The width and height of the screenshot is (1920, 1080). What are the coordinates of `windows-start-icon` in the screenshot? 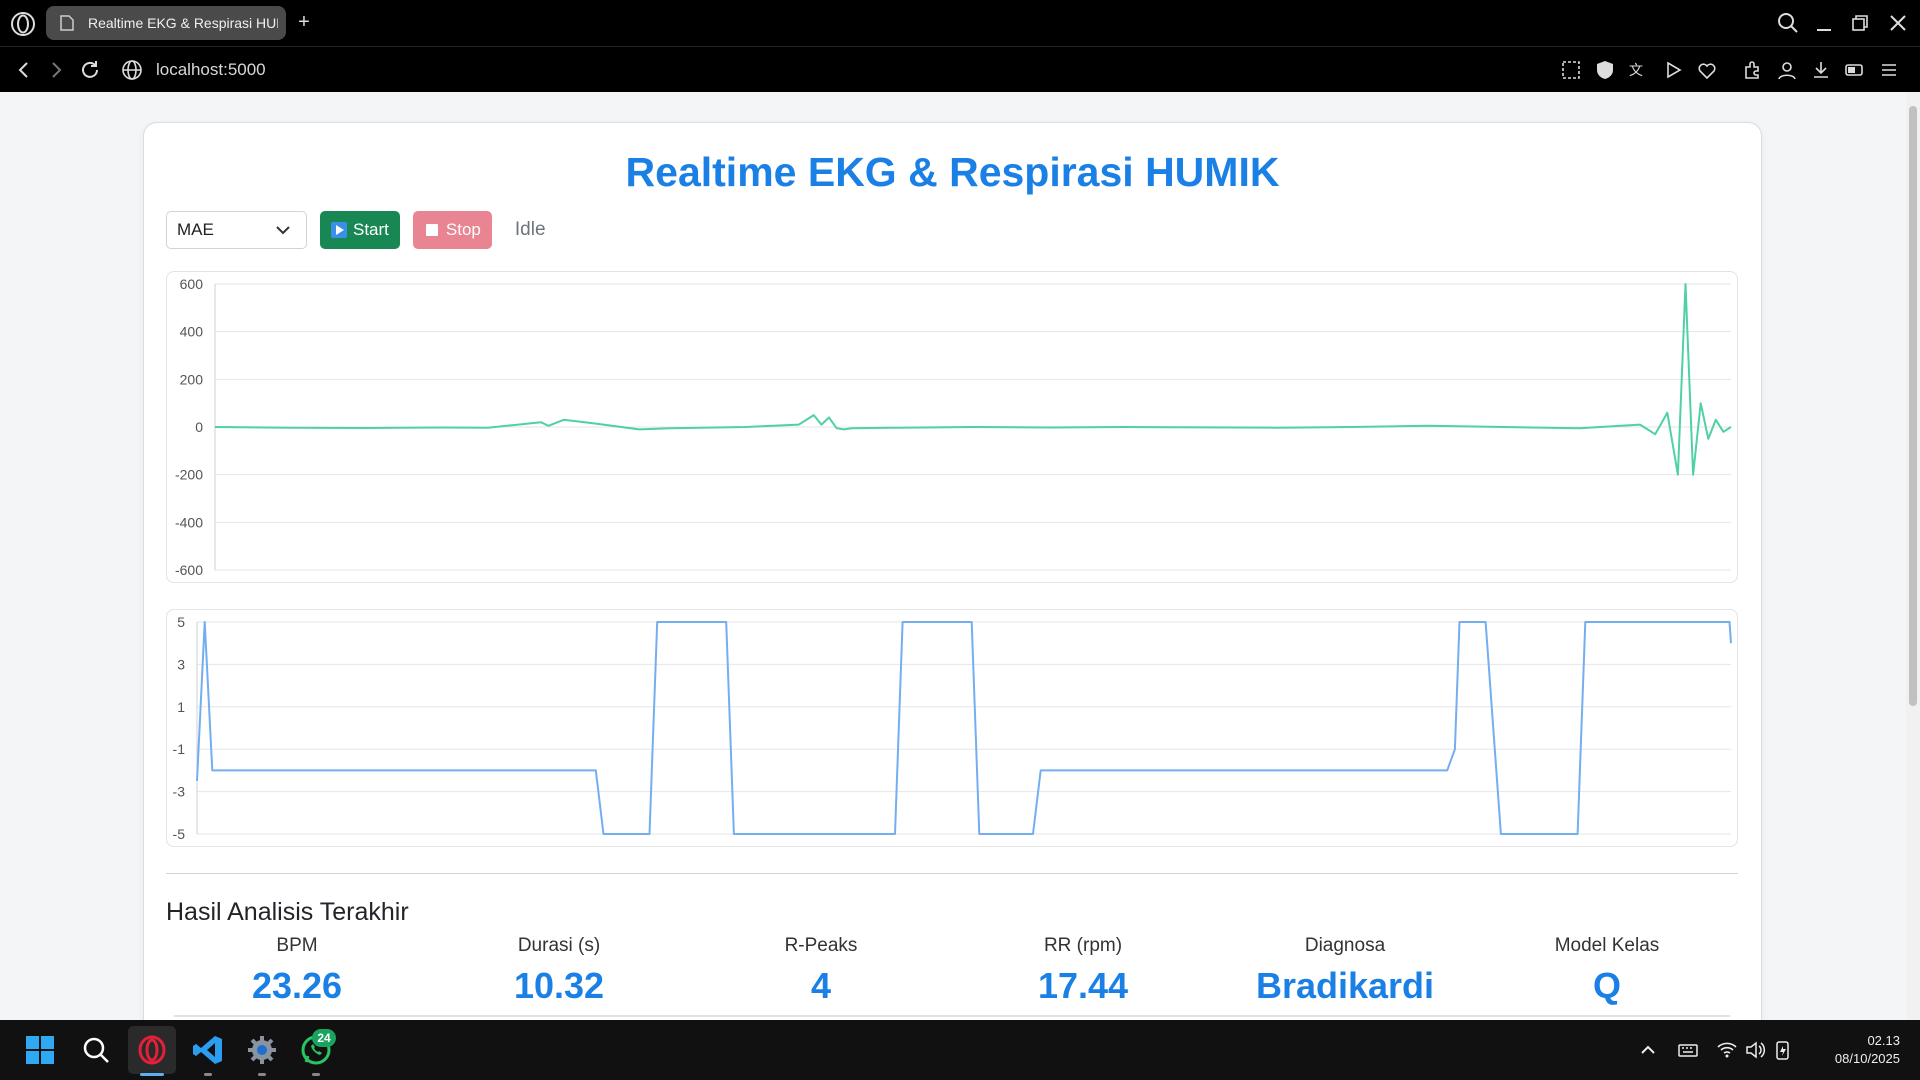 It's located at (40, 1050).